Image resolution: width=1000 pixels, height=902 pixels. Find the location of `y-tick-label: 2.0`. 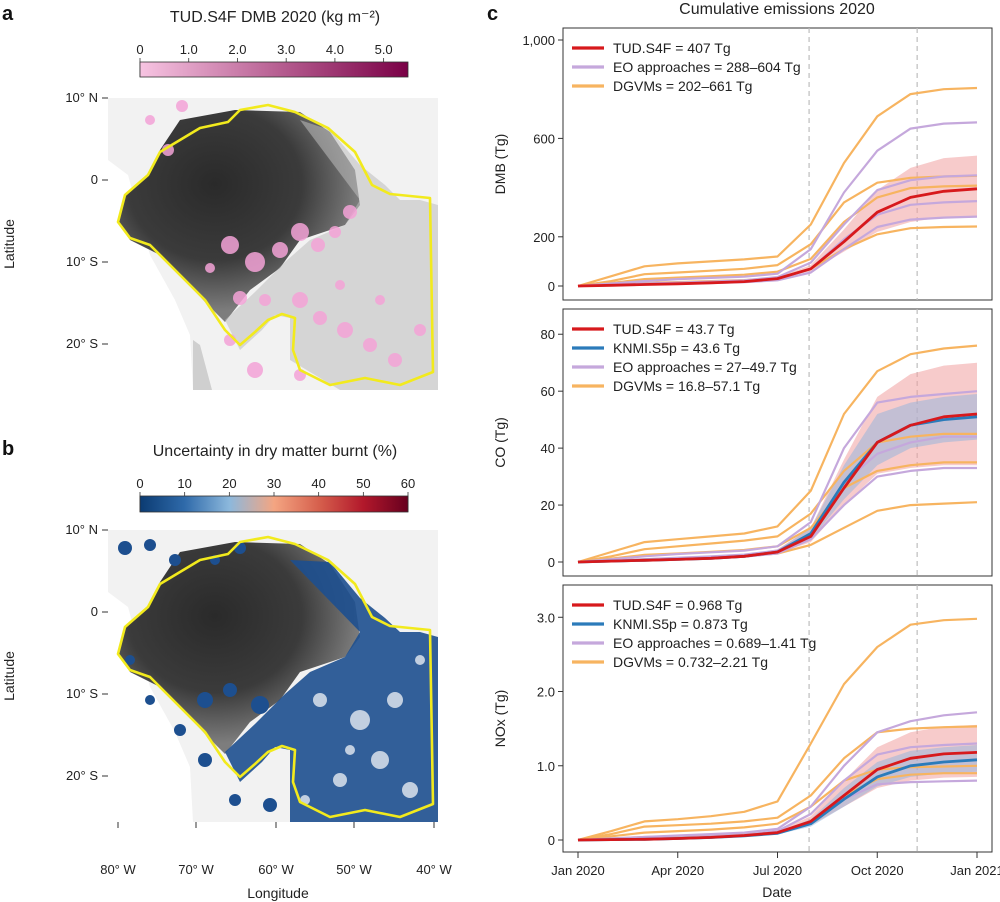

y-tick-label: 2.0 is located at coordinates (546, 692).